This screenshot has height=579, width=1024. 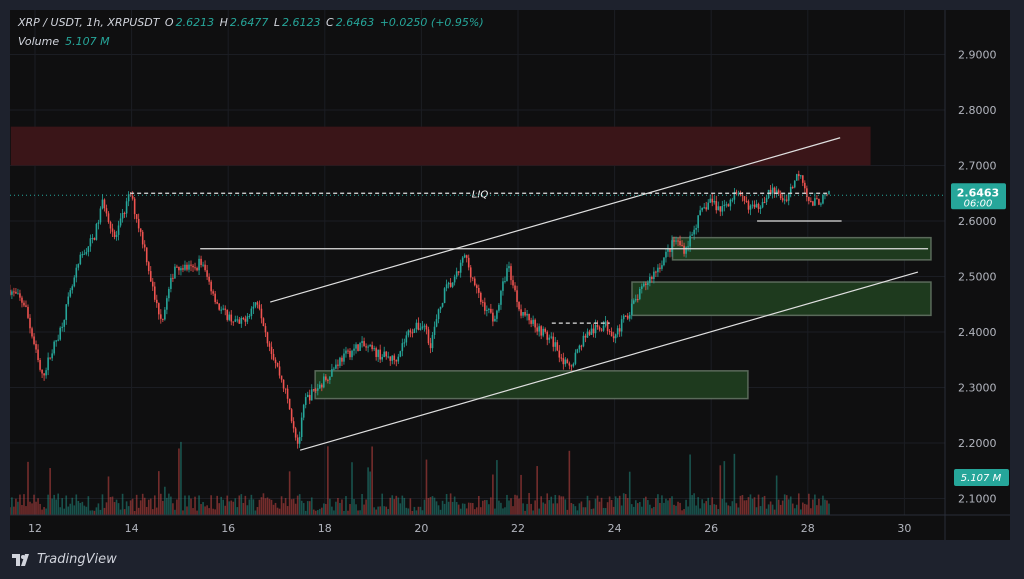 I want to click on tradingview-logo: TradingView, so click(x=64, y=559).